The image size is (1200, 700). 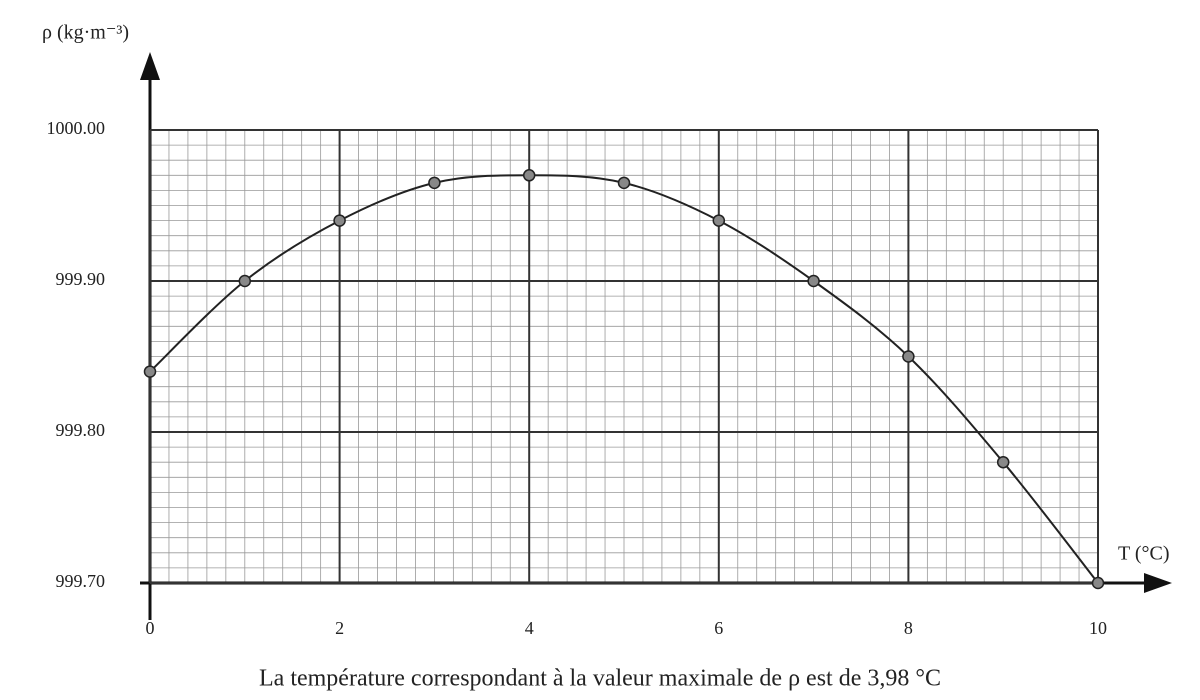 I want to click on x-tick-label: 4, so click(x=529, y=628).